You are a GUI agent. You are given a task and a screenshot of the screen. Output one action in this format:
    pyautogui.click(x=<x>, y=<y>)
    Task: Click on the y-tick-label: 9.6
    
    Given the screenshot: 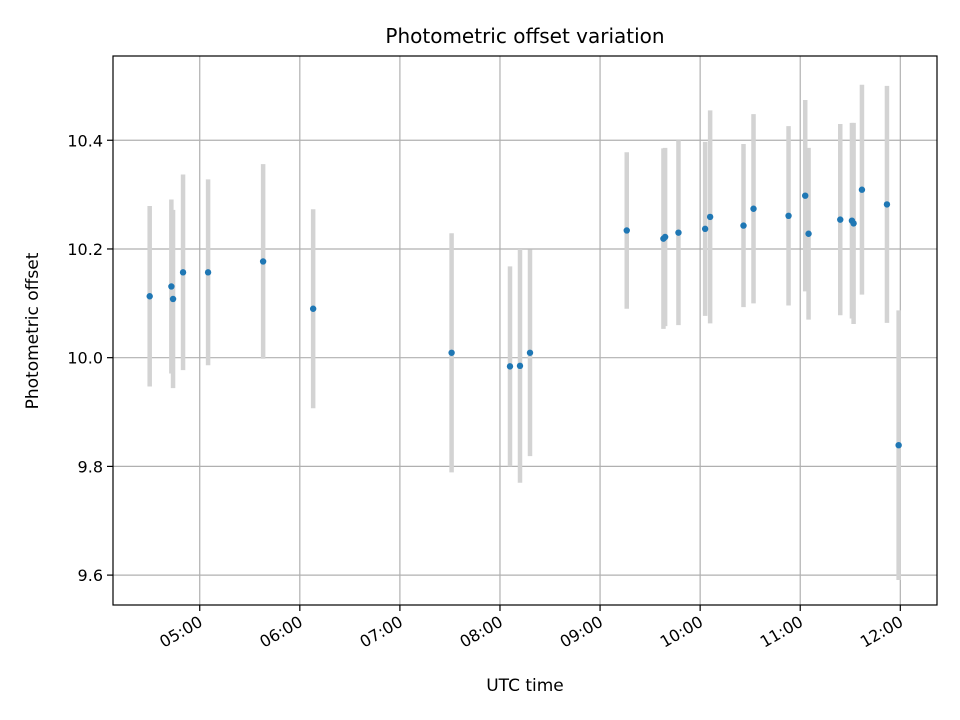 What is the action you would take?
    pyautogui.click(x=90, y=575)
    